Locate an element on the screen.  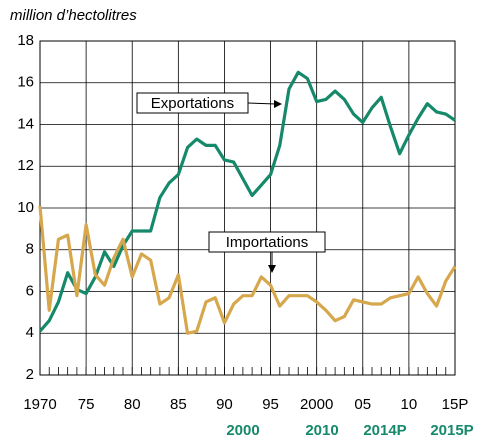
y-tick-label: 2 is located at coordinates (30, 374).